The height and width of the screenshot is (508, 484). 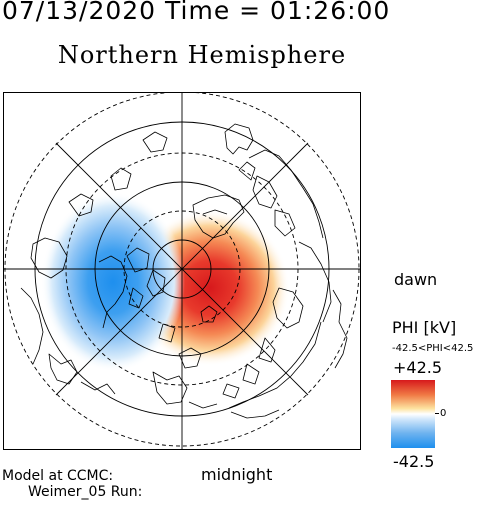 I want to click on negative-potential-cell, so click(x=113, y=282).